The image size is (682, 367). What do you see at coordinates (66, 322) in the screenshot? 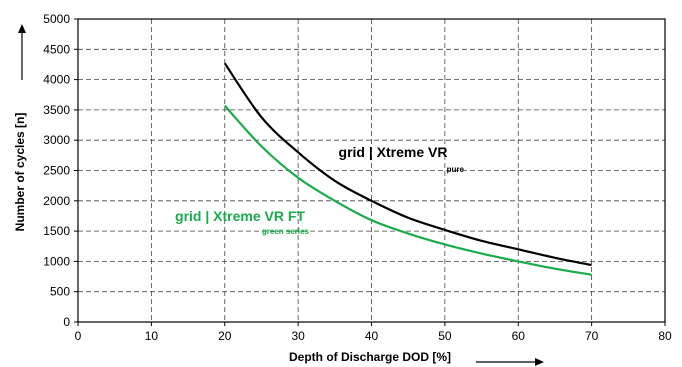
I see `y-tick-label: 0` at bounding box center [66, 322].